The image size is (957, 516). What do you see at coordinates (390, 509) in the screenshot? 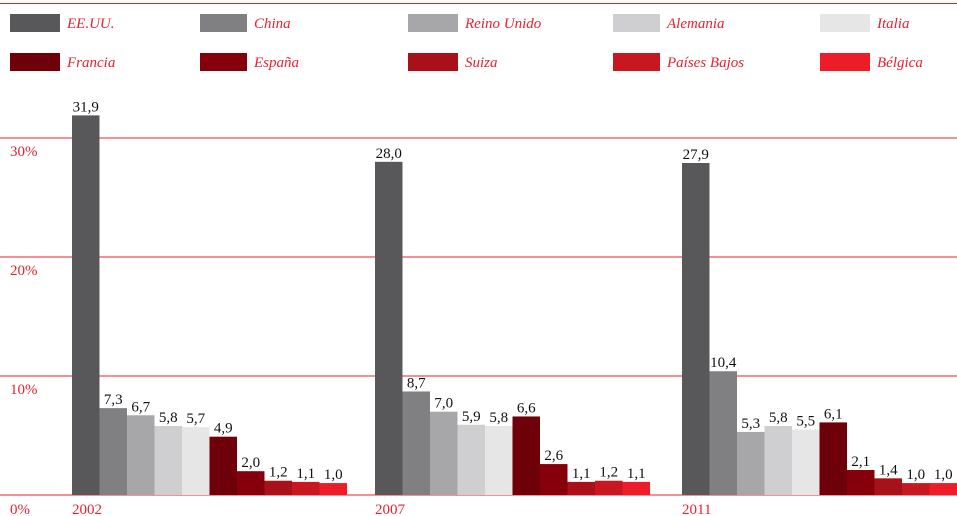
I see `x-category-label-2007: 2007` at bounding box center [390, 509].